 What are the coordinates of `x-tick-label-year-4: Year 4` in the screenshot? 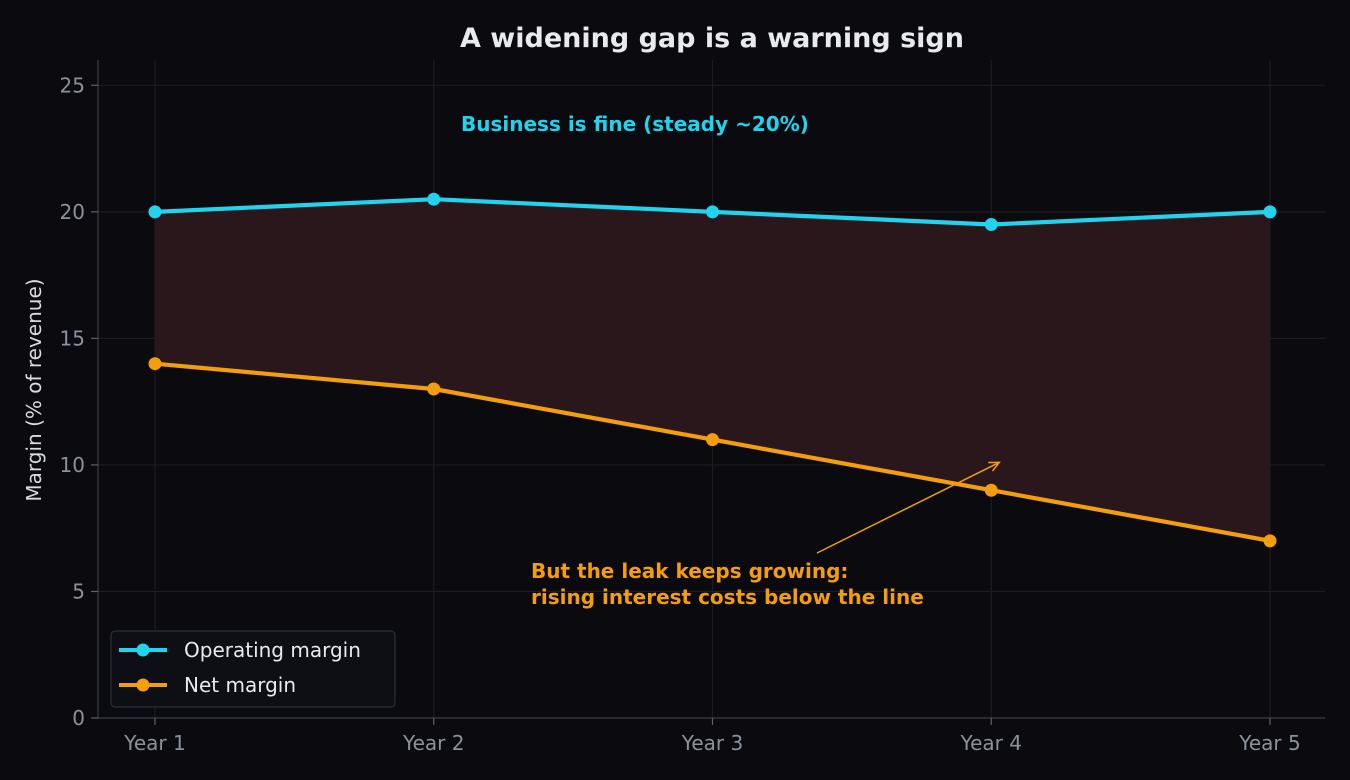 It's located at (991, 743).